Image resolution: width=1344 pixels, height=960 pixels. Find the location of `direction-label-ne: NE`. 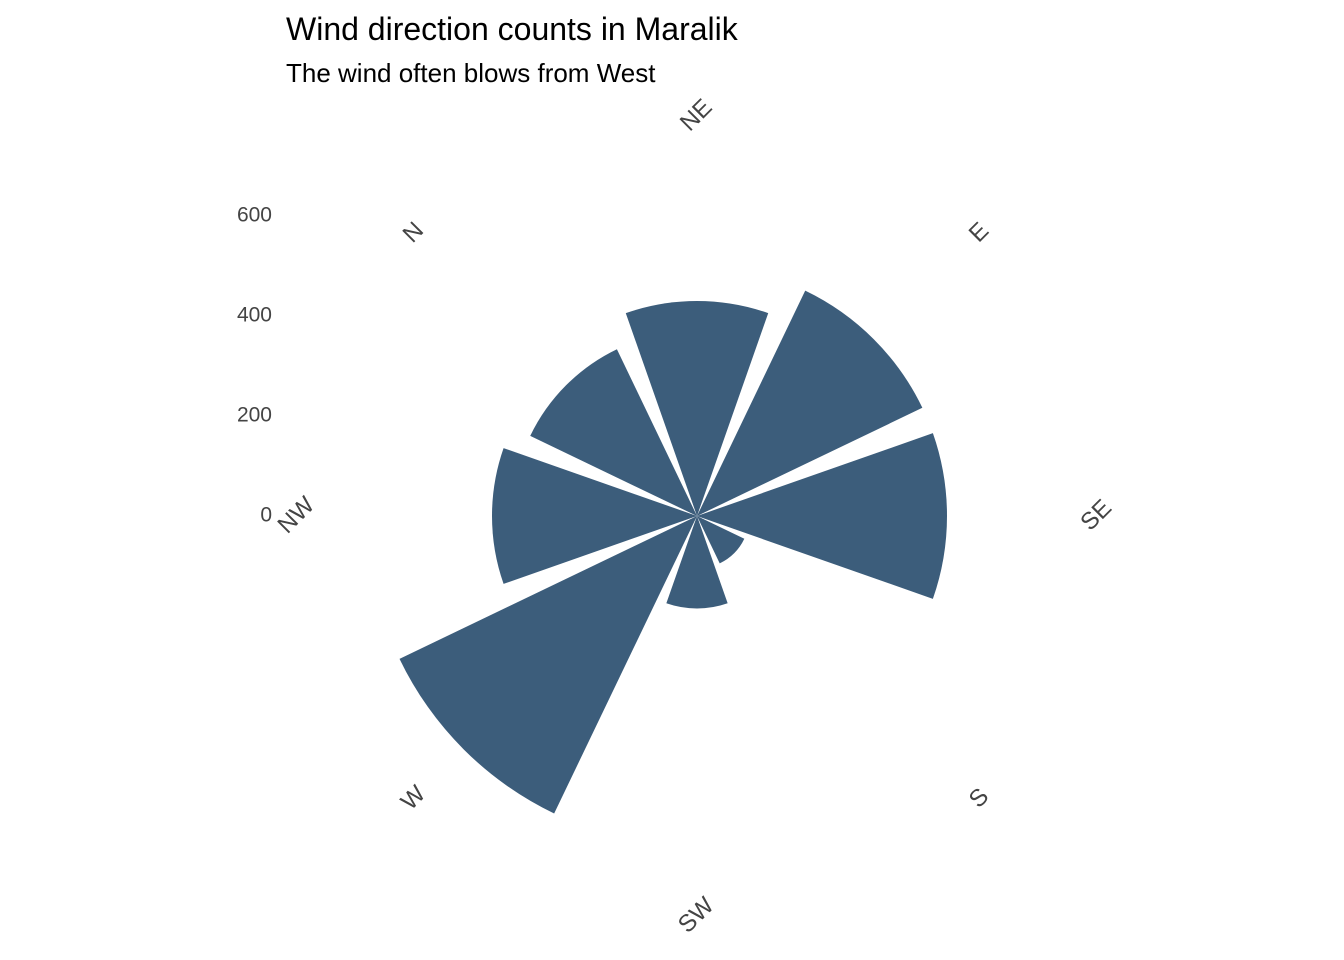

direction-label-ne: NE is located at coordinates (696, 115).